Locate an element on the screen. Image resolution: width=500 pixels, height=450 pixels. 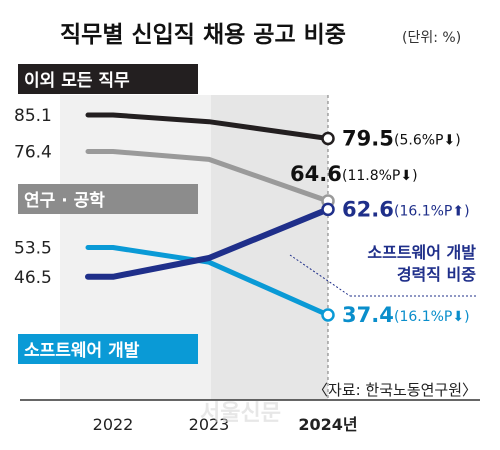
series-tag-software: 소프트웨어 개발 is located at coordinates (82, 351).